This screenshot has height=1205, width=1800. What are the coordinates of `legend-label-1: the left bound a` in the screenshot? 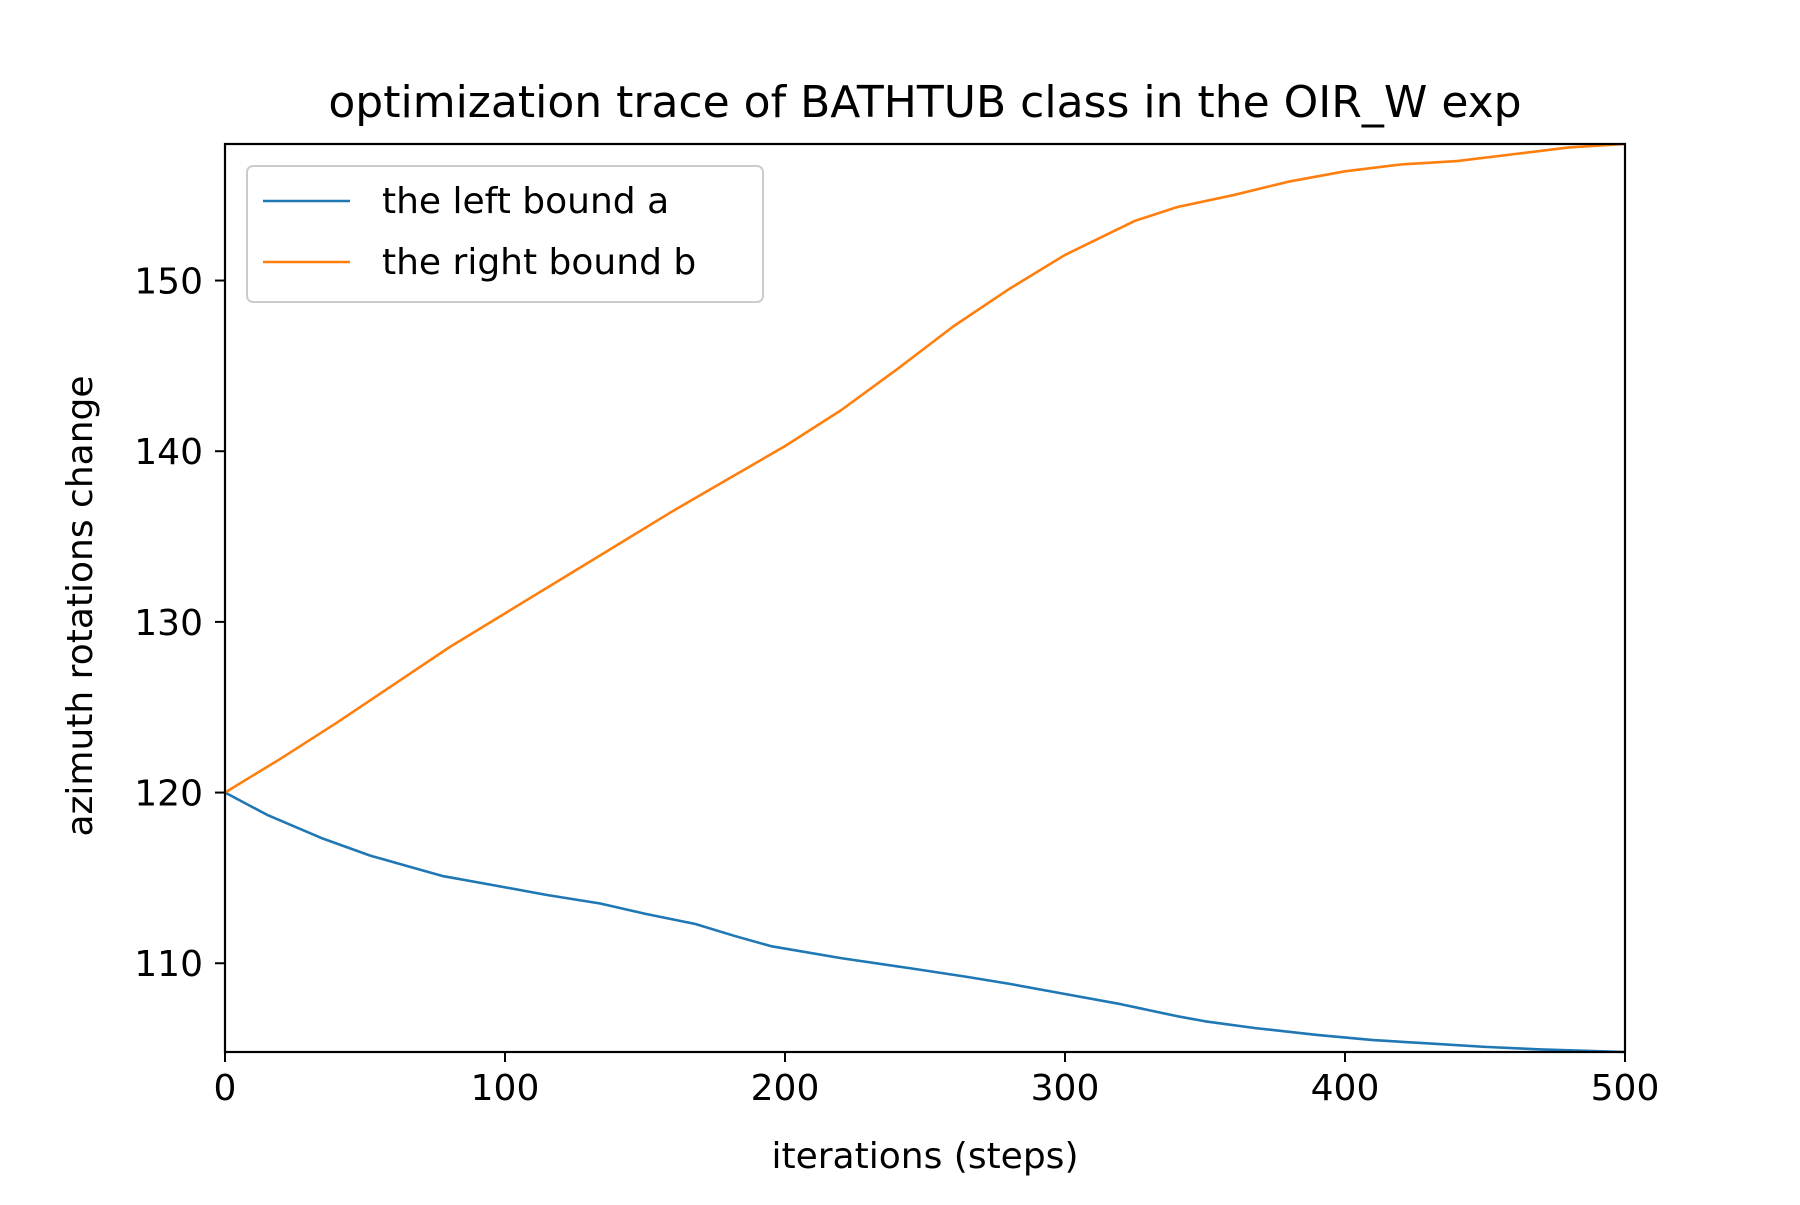 It's located at (525, 201).